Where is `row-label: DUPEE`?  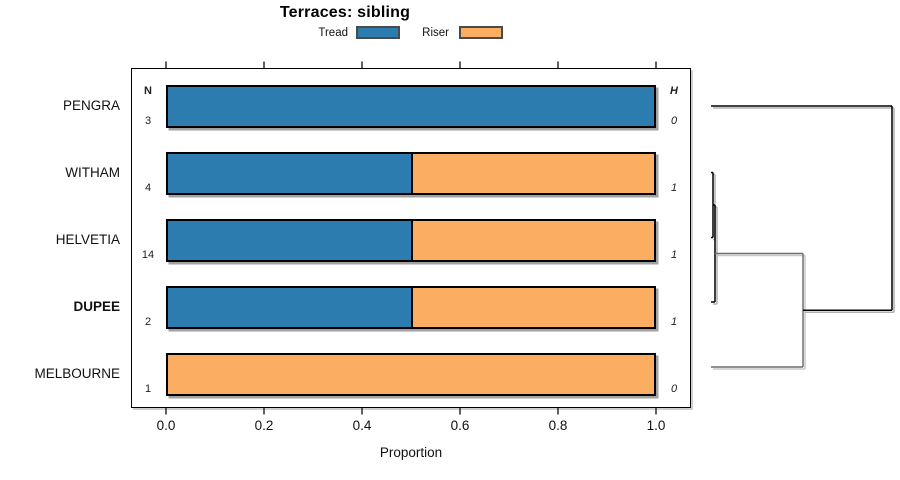 row-label: DUPEE is located at coordinates (96, 306).